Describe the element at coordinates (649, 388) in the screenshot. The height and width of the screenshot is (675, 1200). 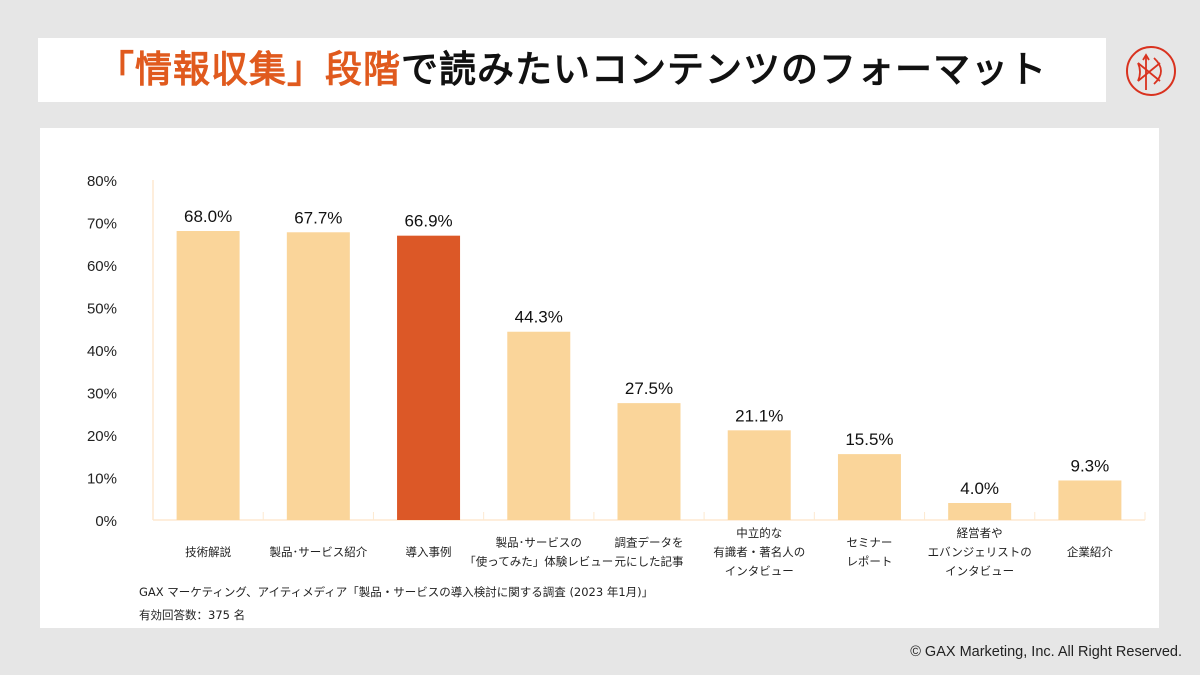
I see `data-label: 27.5%` at that location.